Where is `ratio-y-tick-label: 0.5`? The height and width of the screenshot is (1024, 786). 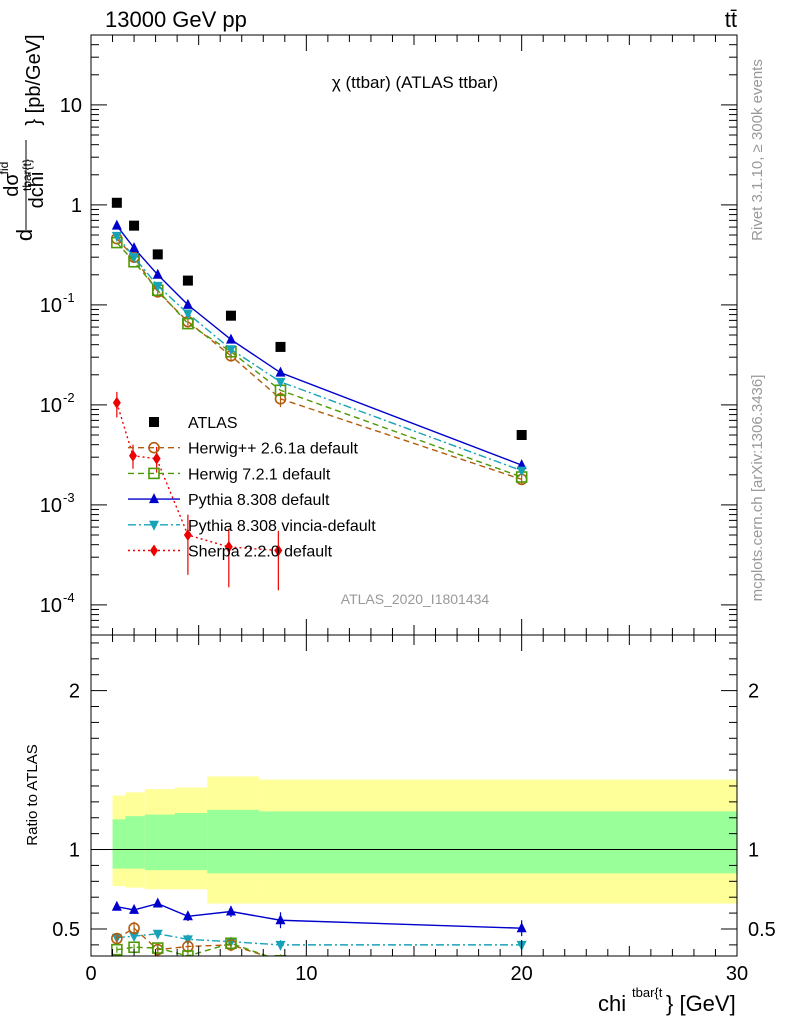
ratio-y-tick-label: 0.5 is located at coordinates (66, 930).